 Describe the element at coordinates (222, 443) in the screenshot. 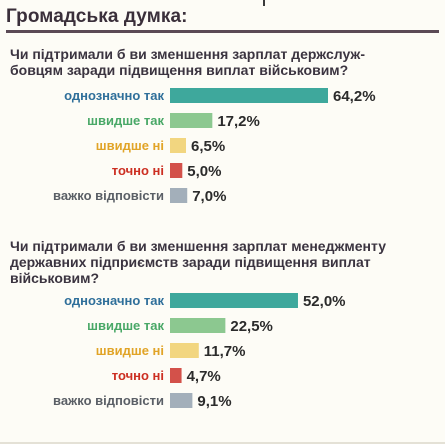

I see `footer-divider` at that location.